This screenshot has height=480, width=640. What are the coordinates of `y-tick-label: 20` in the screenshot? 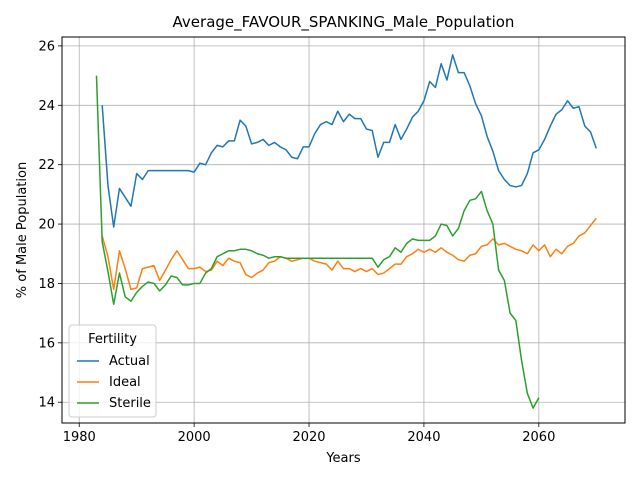 It's located at (46, 225).